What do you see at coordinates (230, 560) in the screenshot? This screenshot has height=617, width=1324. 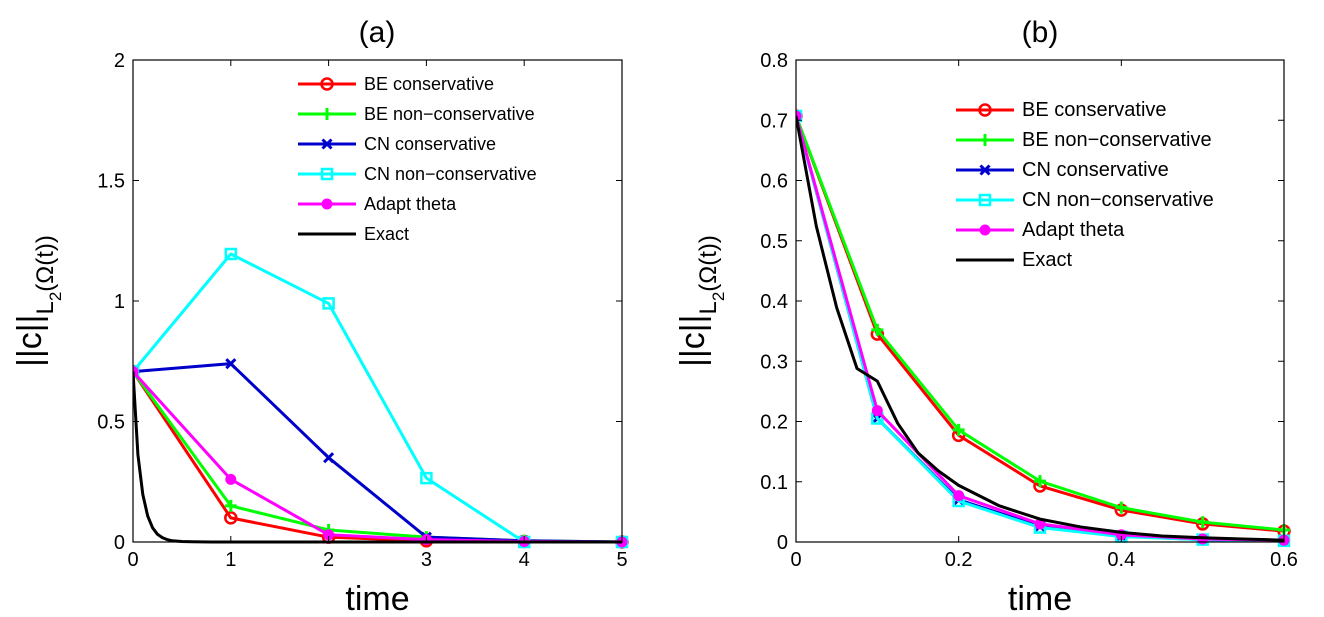 I see `x-tick-label: 1` at bounding box center [230, 560].